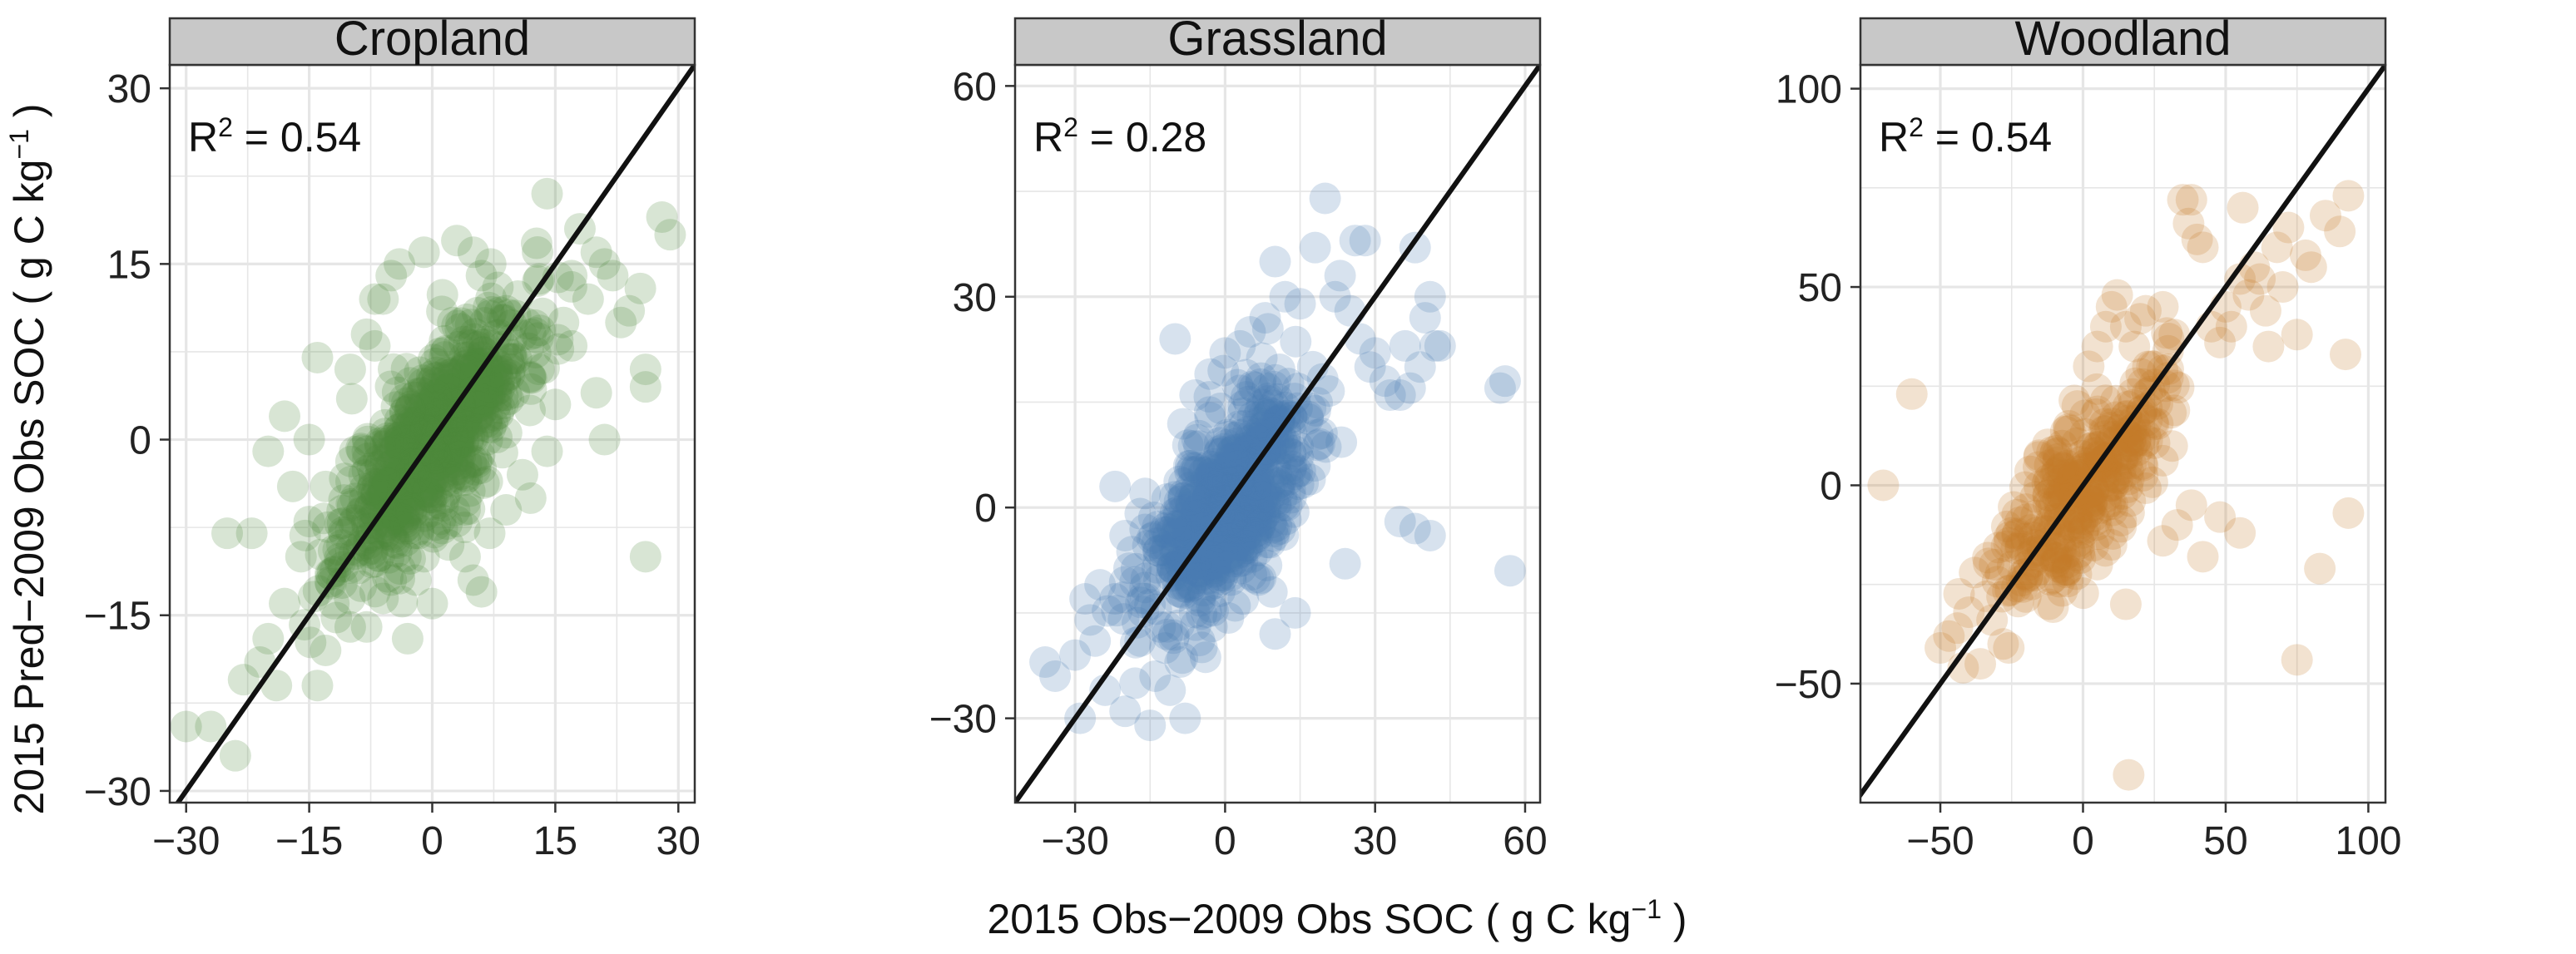  I want to click on r-squared-value: = 0.54, so click(1988, 137).